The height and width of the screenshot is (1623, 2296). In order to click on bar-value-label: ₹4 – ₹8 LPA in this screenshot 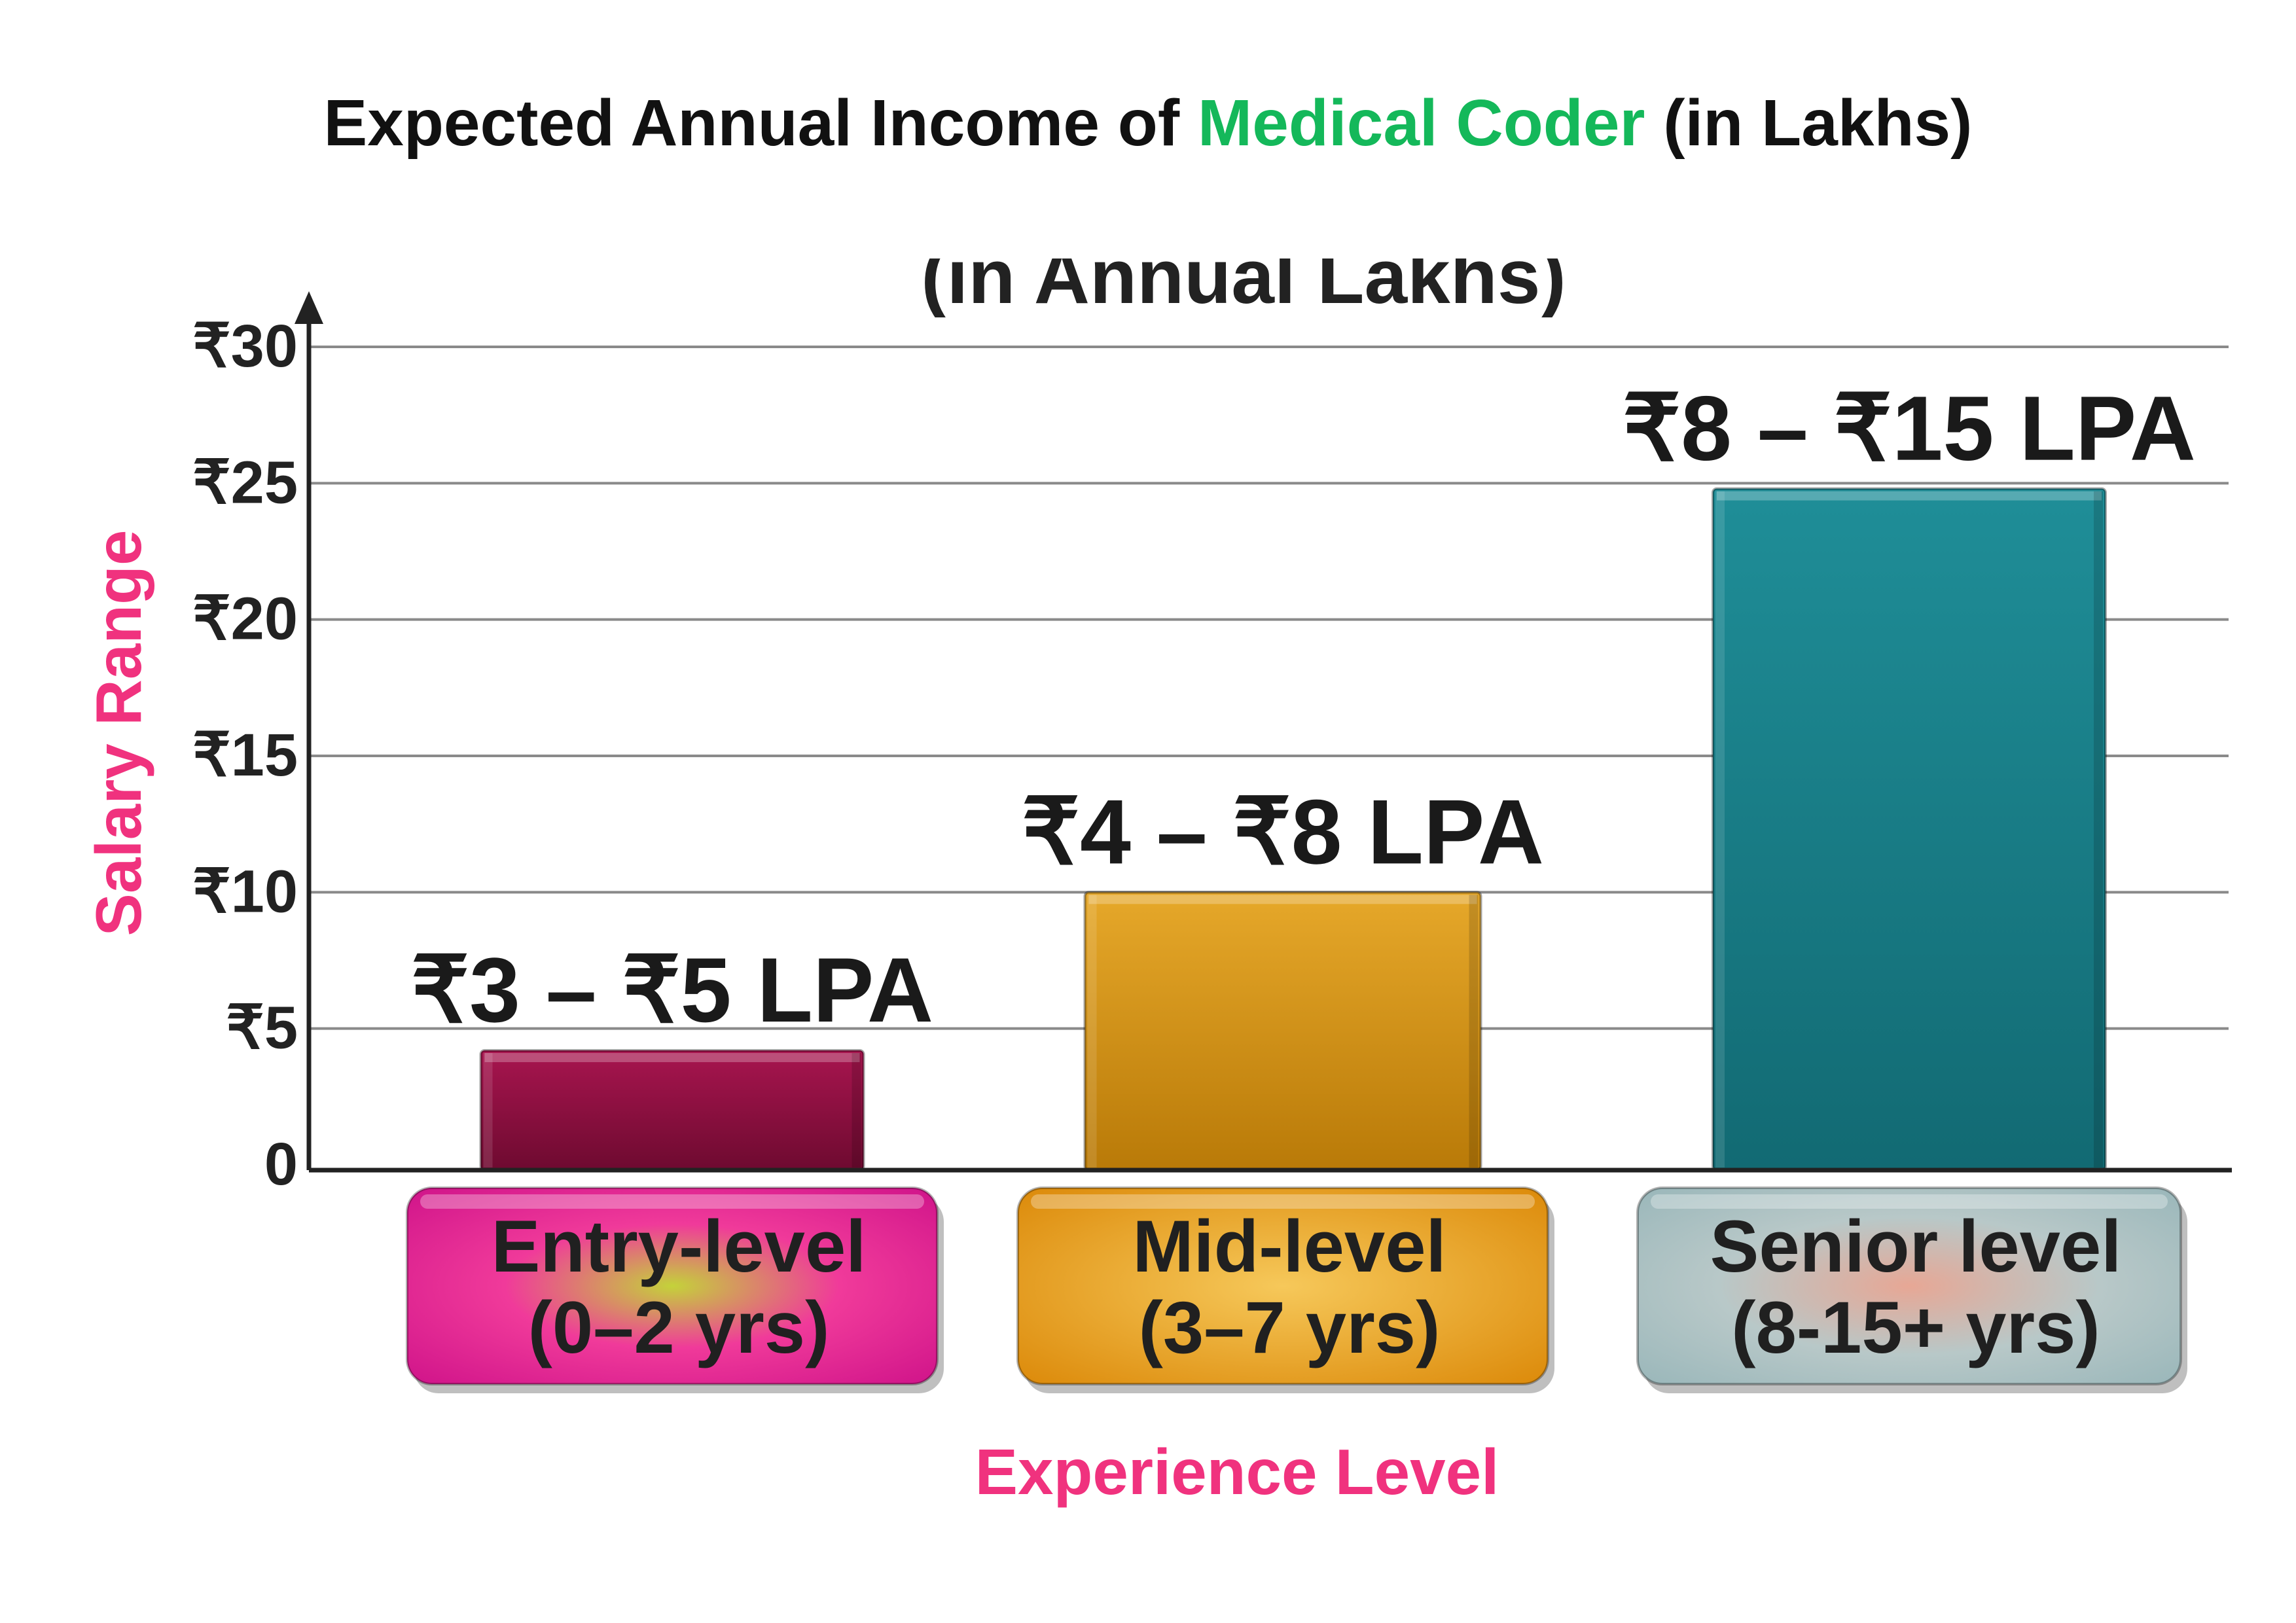, I will do `click(1283, 832)`.